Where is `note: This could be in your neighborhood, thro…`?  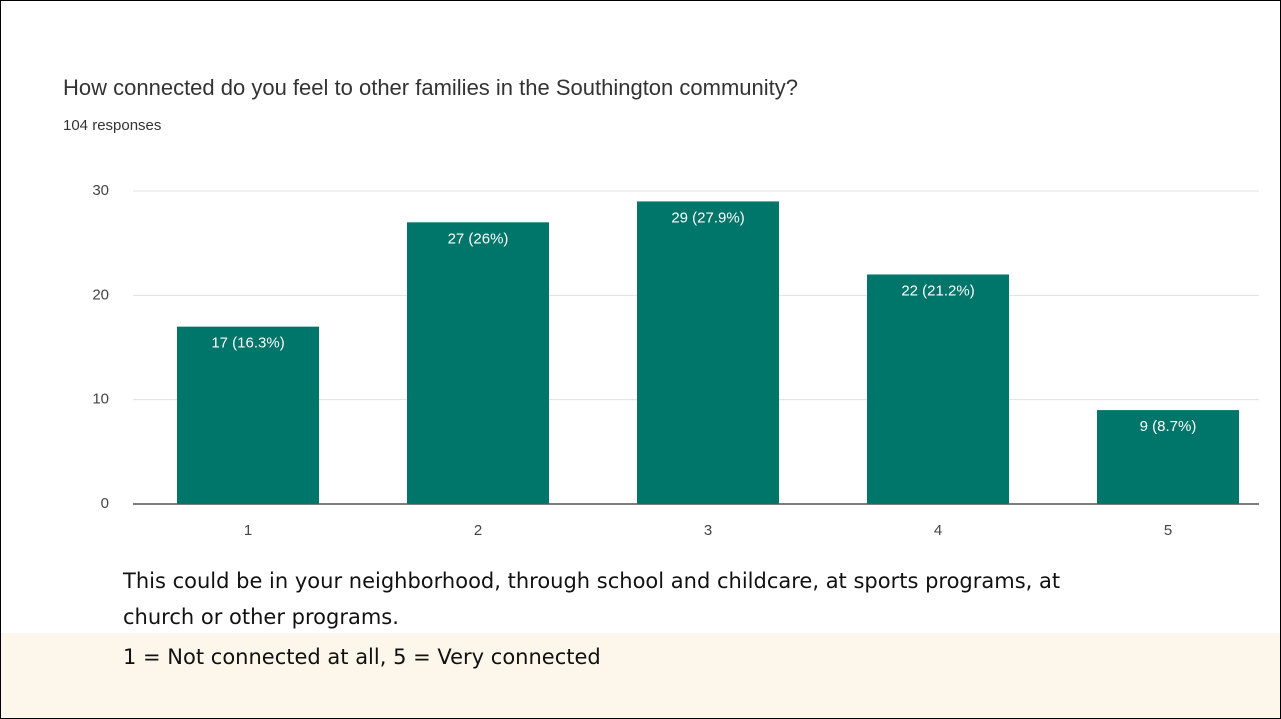 note: This could be in your neighborhood, thro… is located at coordinates (592, 599).